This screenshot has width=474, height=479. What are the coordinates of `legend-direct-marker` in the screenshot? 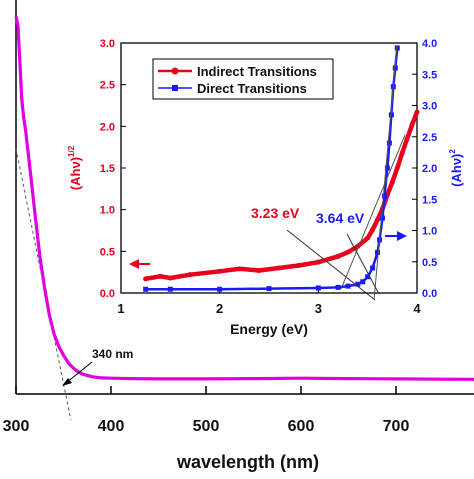 It's located at (175, 88).